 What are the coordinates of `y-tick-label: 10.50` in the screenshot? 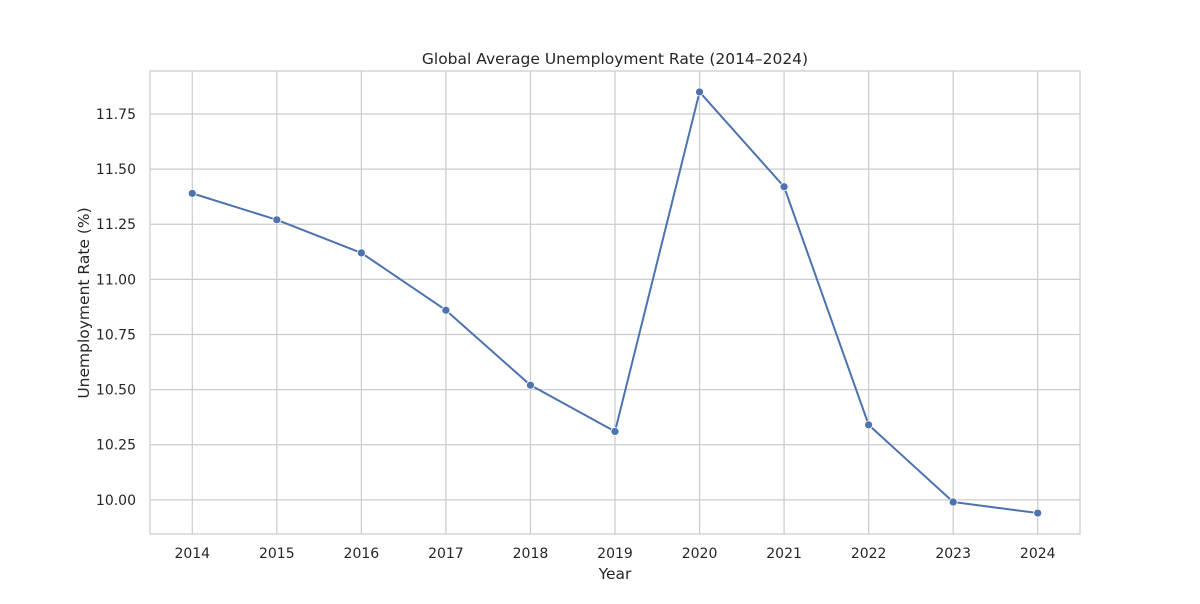 It's located at (116, 391).